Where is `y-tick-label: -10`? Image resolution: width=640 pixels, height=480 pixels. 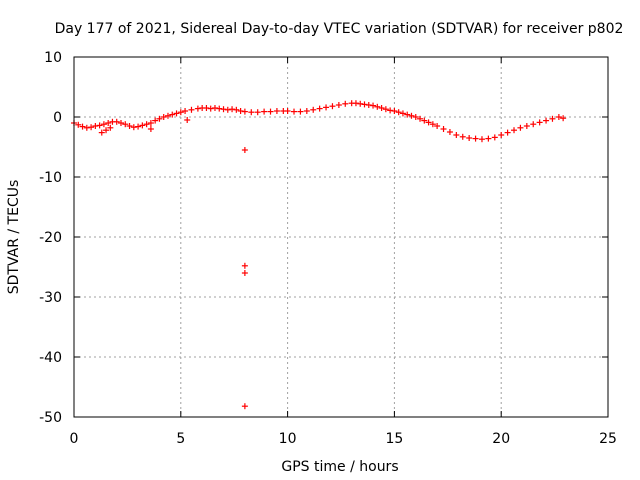
y-tick-label: -10 is located at coordinates (50, 178).